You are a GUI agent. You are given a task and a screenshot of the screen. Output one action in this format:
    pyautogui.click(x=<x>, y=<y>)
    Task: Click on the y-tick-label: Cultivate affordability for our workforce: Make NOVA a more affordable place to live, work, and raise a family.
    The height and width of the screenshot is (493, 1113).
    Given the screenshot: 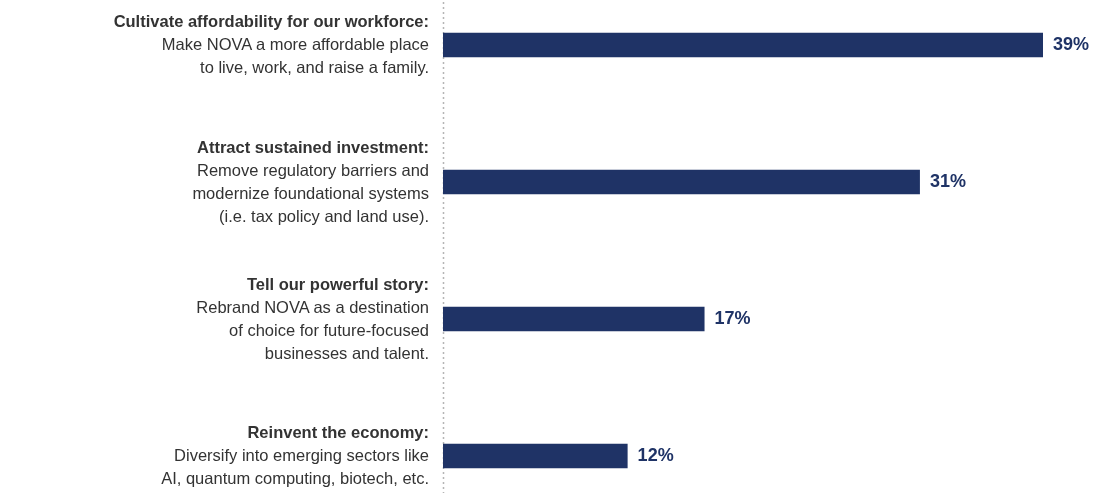 What is the action you would take?
    pyautogui.click(x=271, y=44)
    